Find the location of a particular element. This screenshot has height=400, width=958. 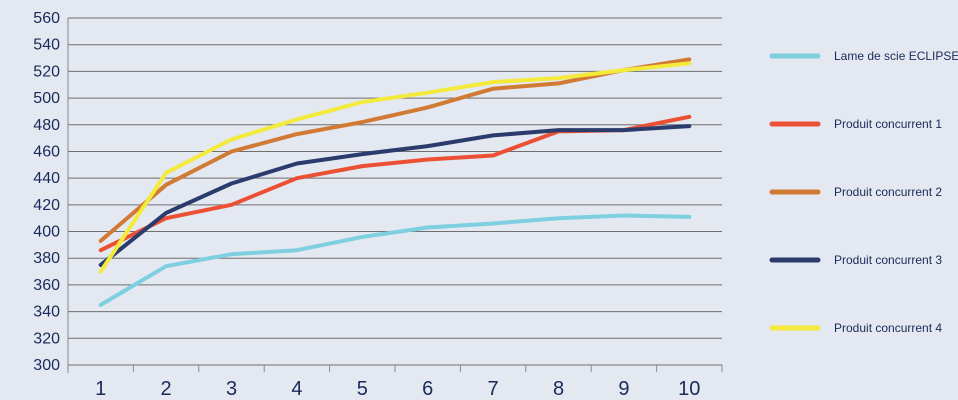

y-tick-label: 560 is located at coordinates (46, 18).